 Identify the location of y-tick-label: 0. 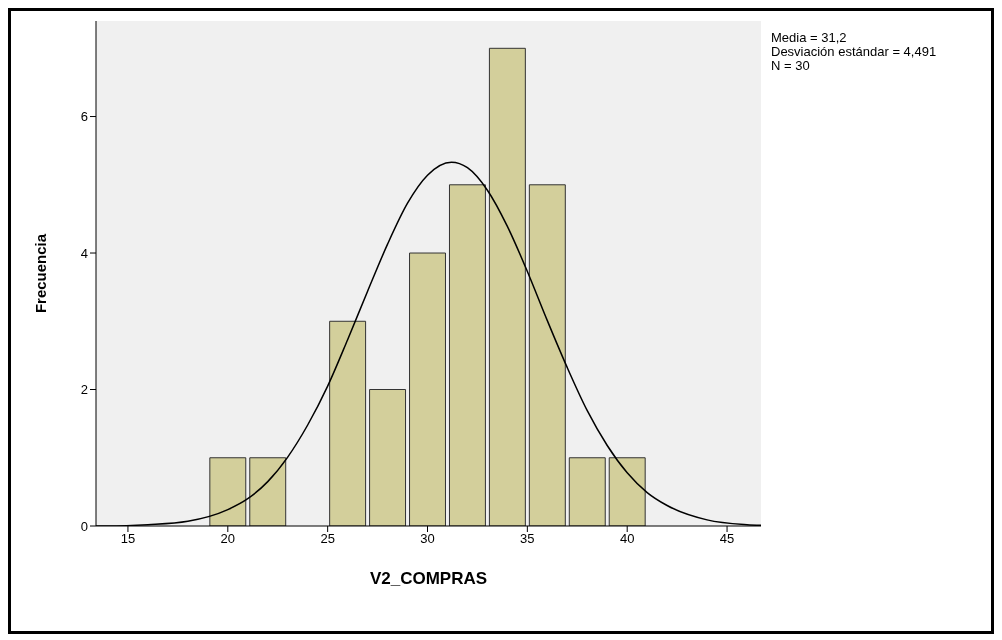
(84, 526).